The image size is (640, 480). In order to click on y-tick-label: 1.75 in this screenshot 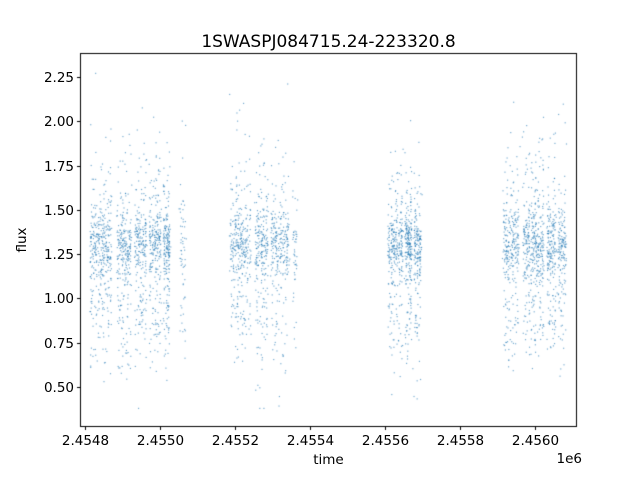, I will do `click(58, 166)`.